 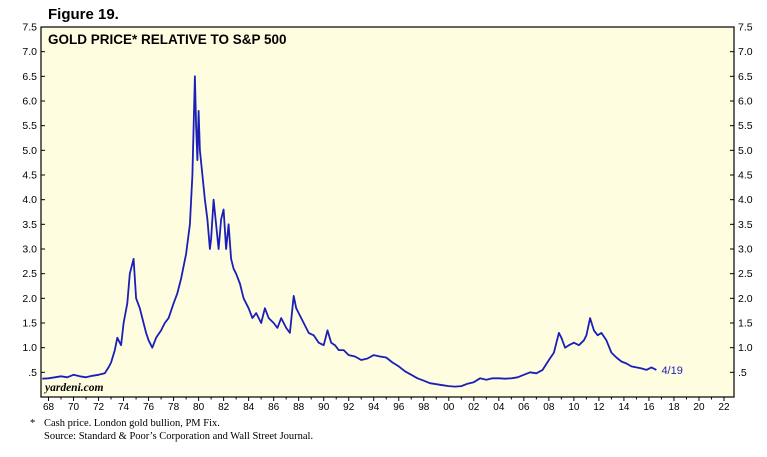 I want to click on y-tick-label-right: 6.0, so click(x=745, y=102).